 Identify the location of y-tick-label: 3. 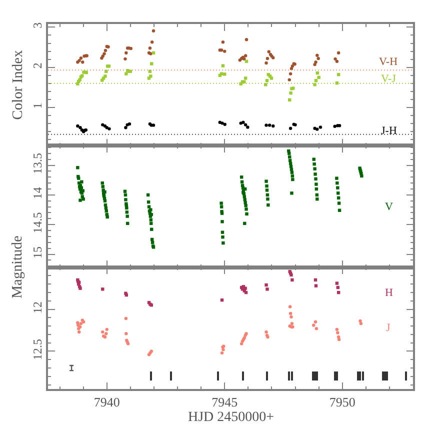
(37, 25).